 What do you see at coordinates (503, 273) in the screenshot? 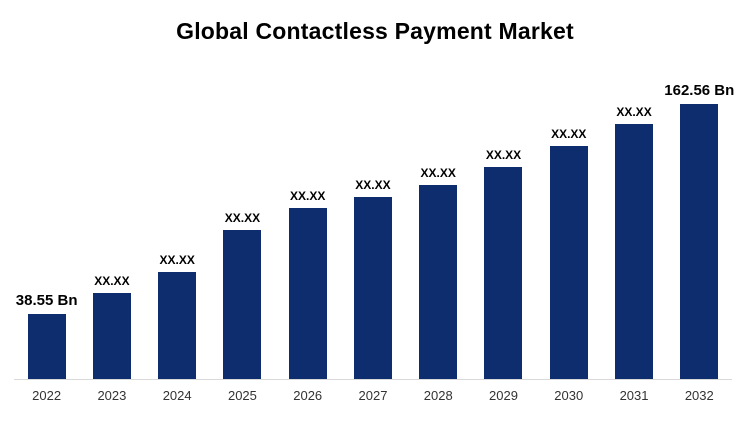
I see `bar-2029` at bounding box center [503, 273].